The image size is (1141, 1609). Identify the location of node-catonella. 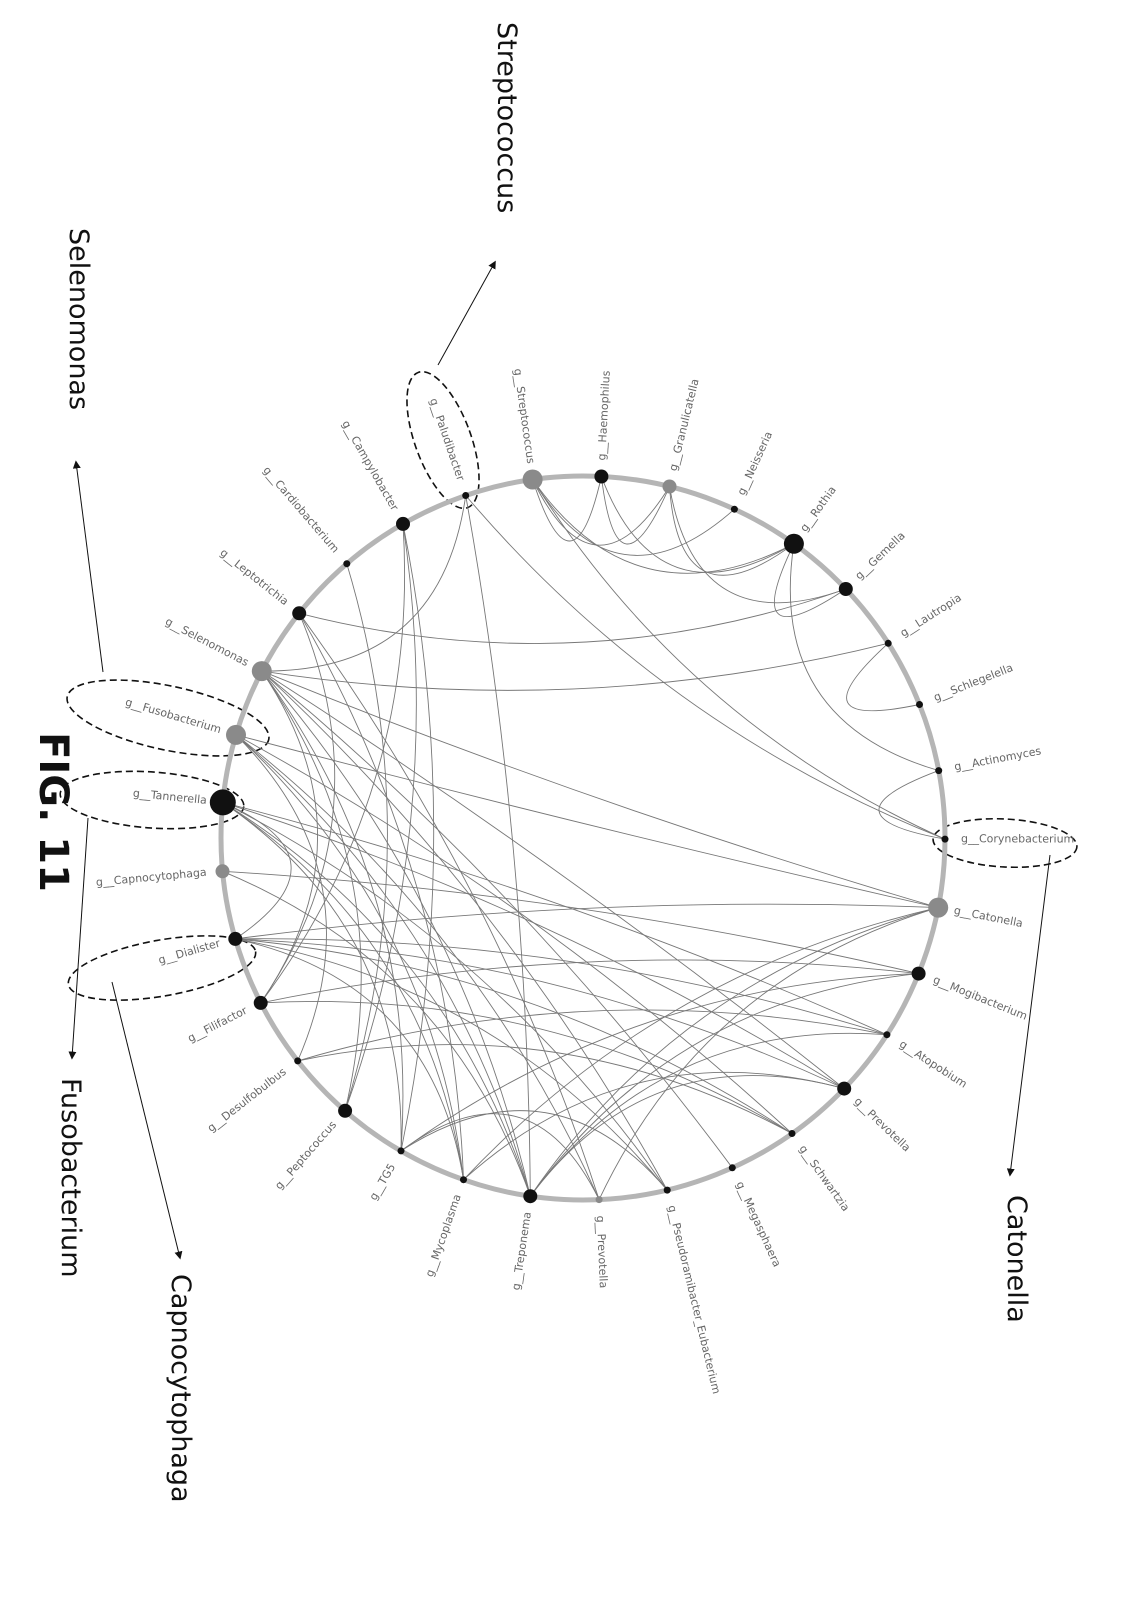
(938, 907).